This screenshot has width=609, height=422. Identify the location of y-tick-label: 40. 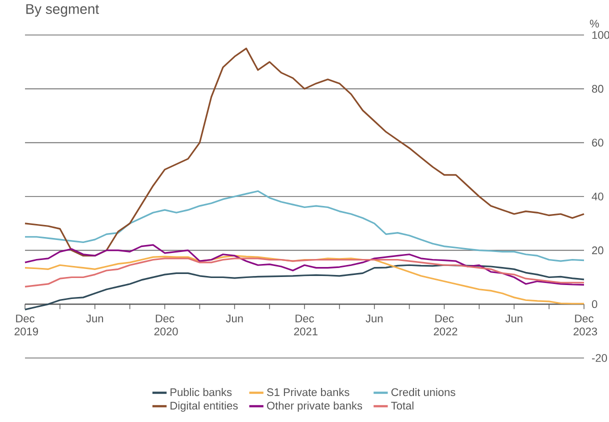
(598, 196).